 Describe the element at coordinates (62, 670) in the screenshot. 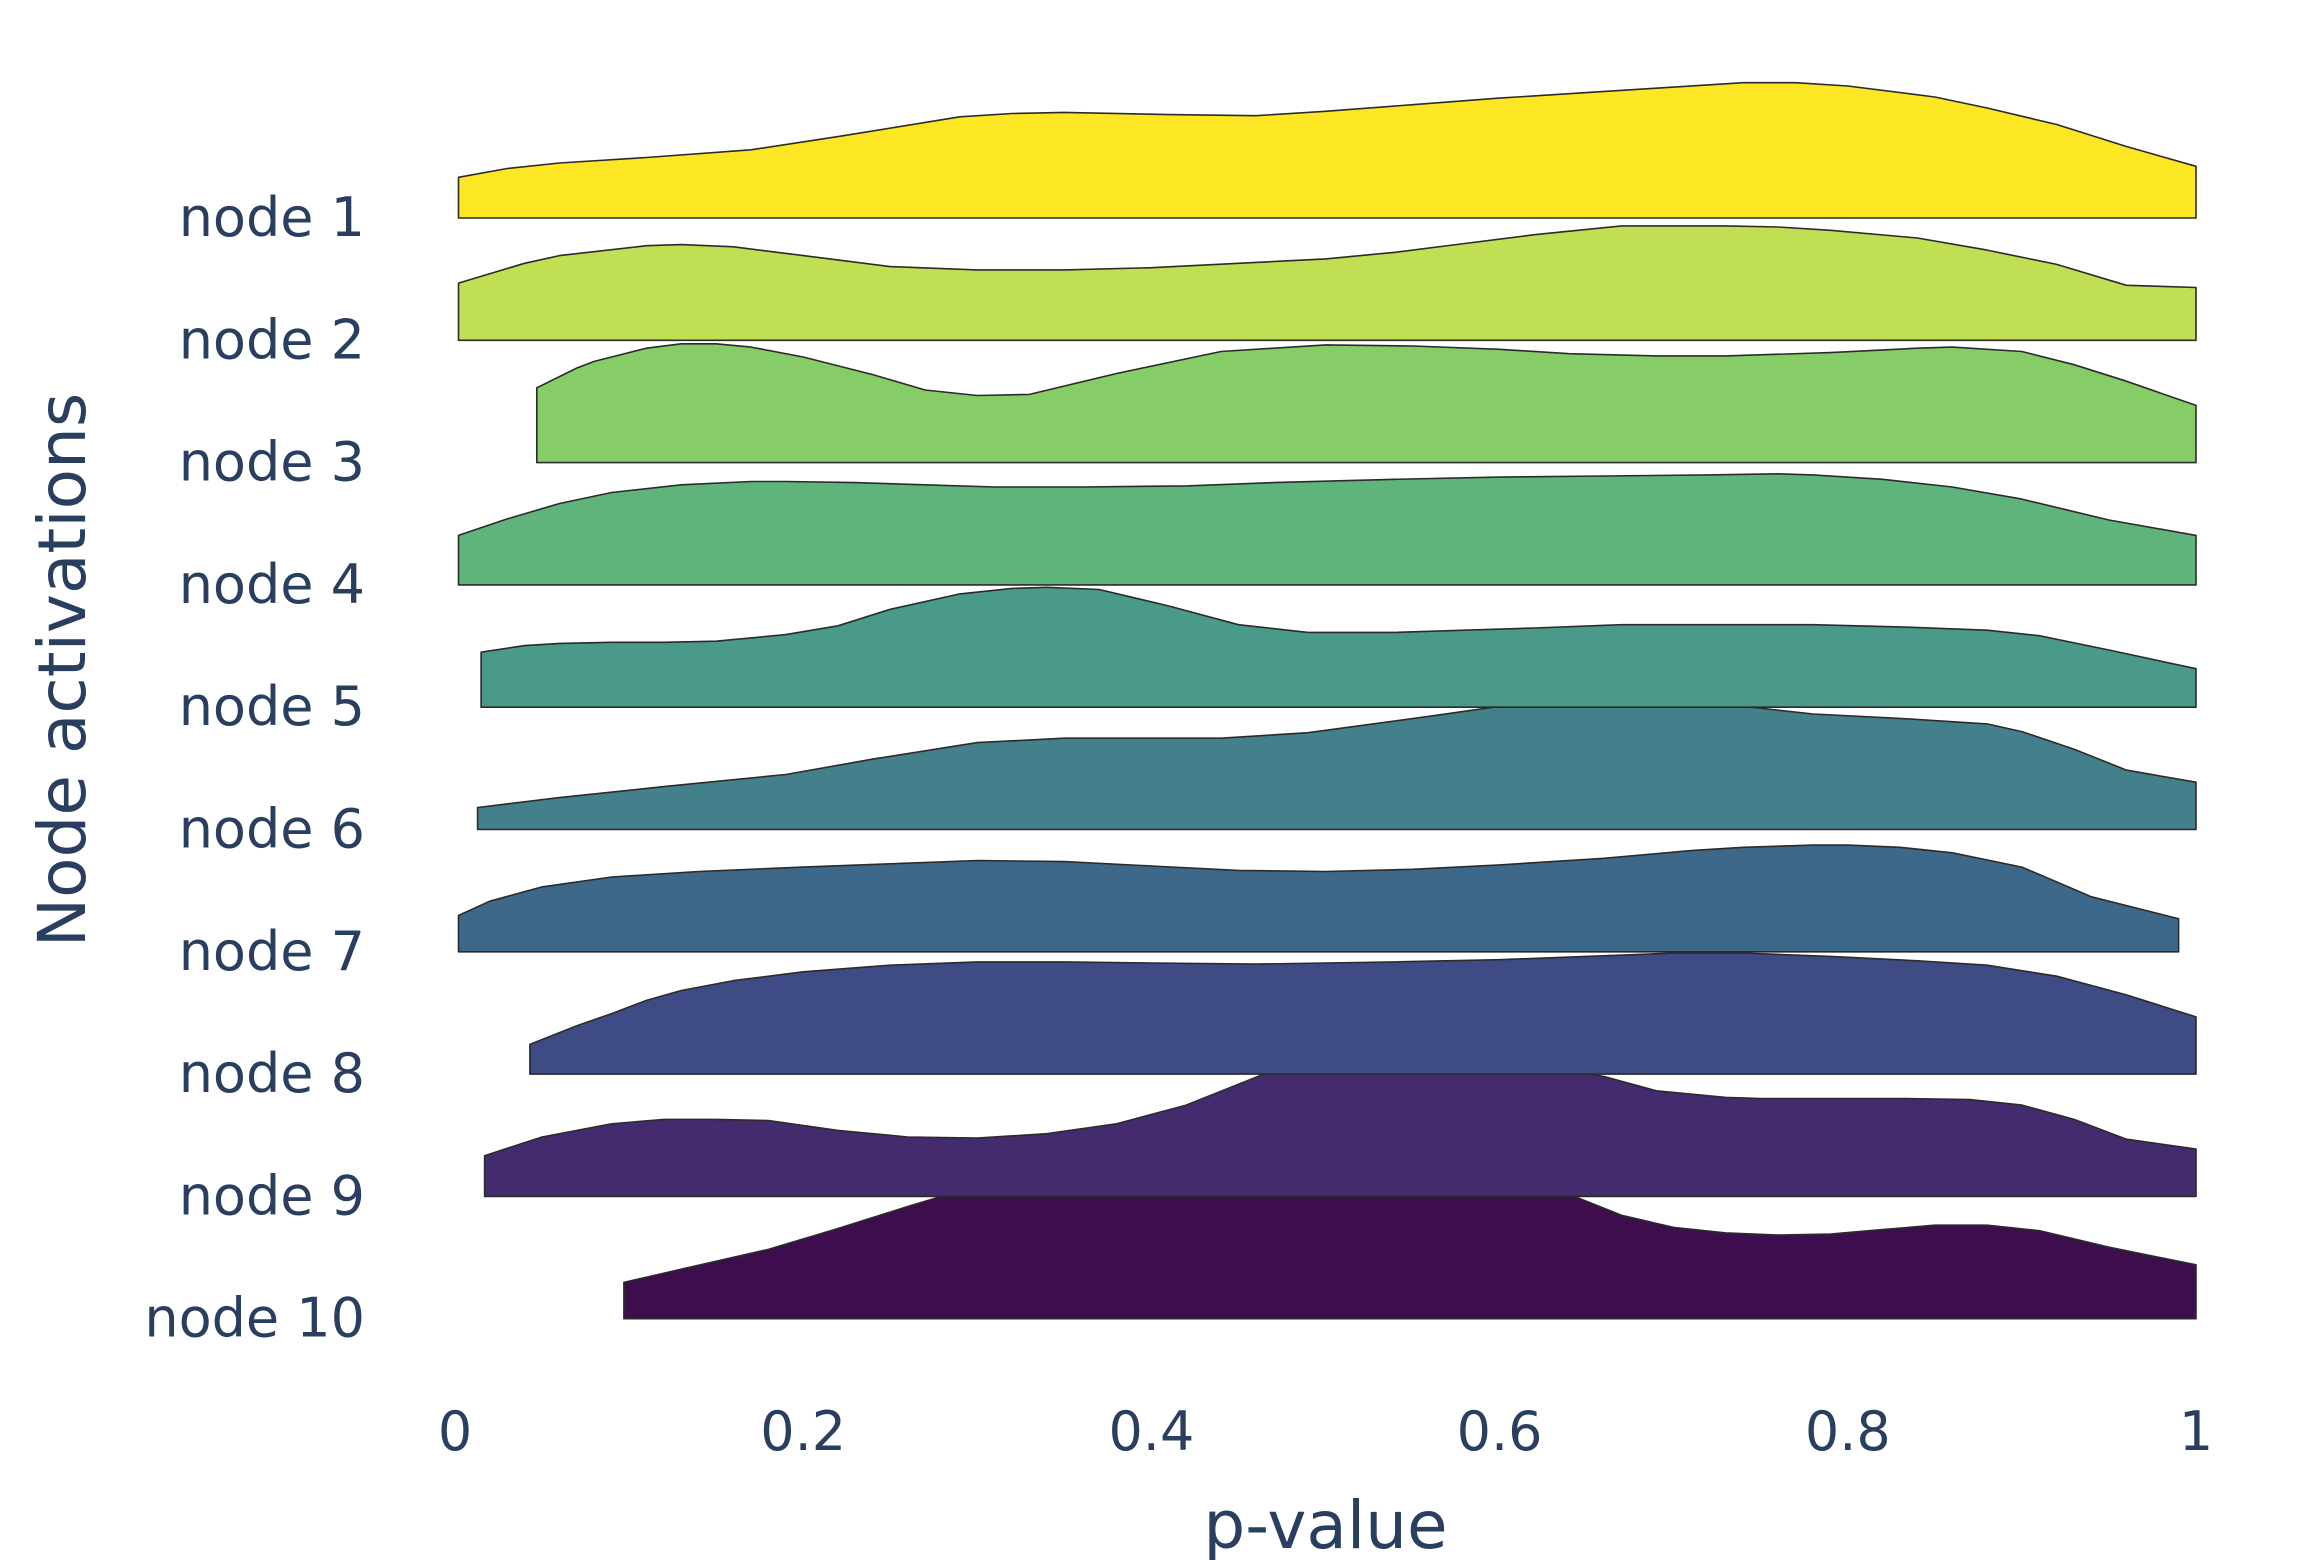

I see `y-axis-title: Node activations` at that location.